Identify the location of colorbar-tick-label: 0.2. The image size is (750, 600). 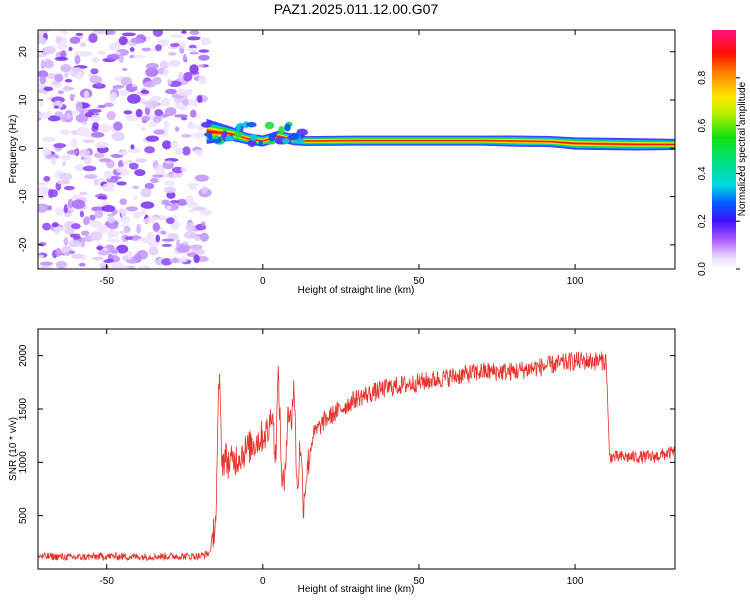
(702, 221).